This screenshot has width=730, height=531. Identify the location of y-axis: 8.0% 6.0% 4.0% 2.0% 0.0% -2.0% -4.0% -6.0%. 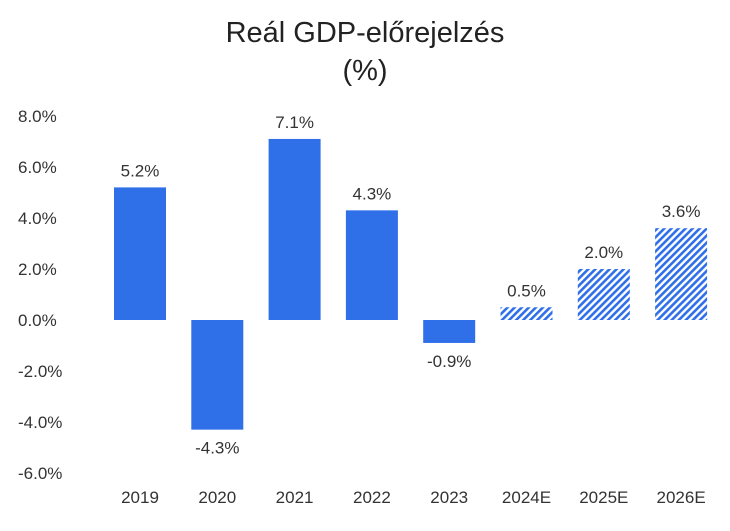
(40, 295).